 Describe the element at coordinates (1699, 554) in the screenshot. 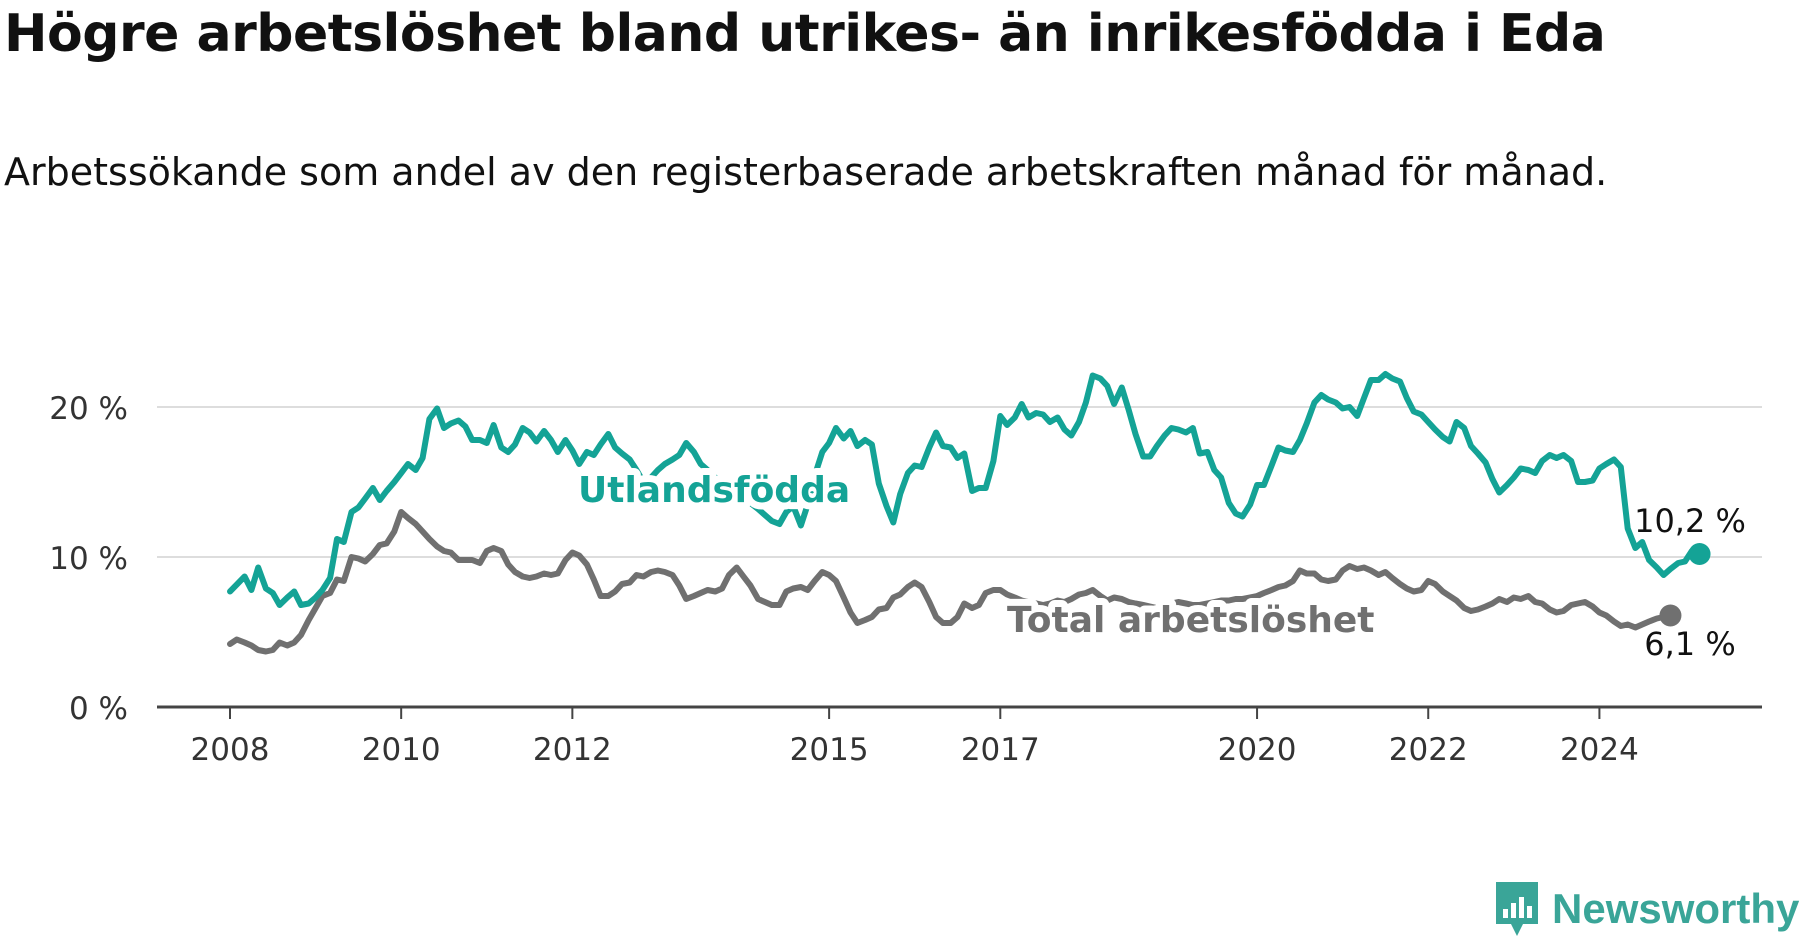

I see `utlandsfodda-end-dot` at that location.